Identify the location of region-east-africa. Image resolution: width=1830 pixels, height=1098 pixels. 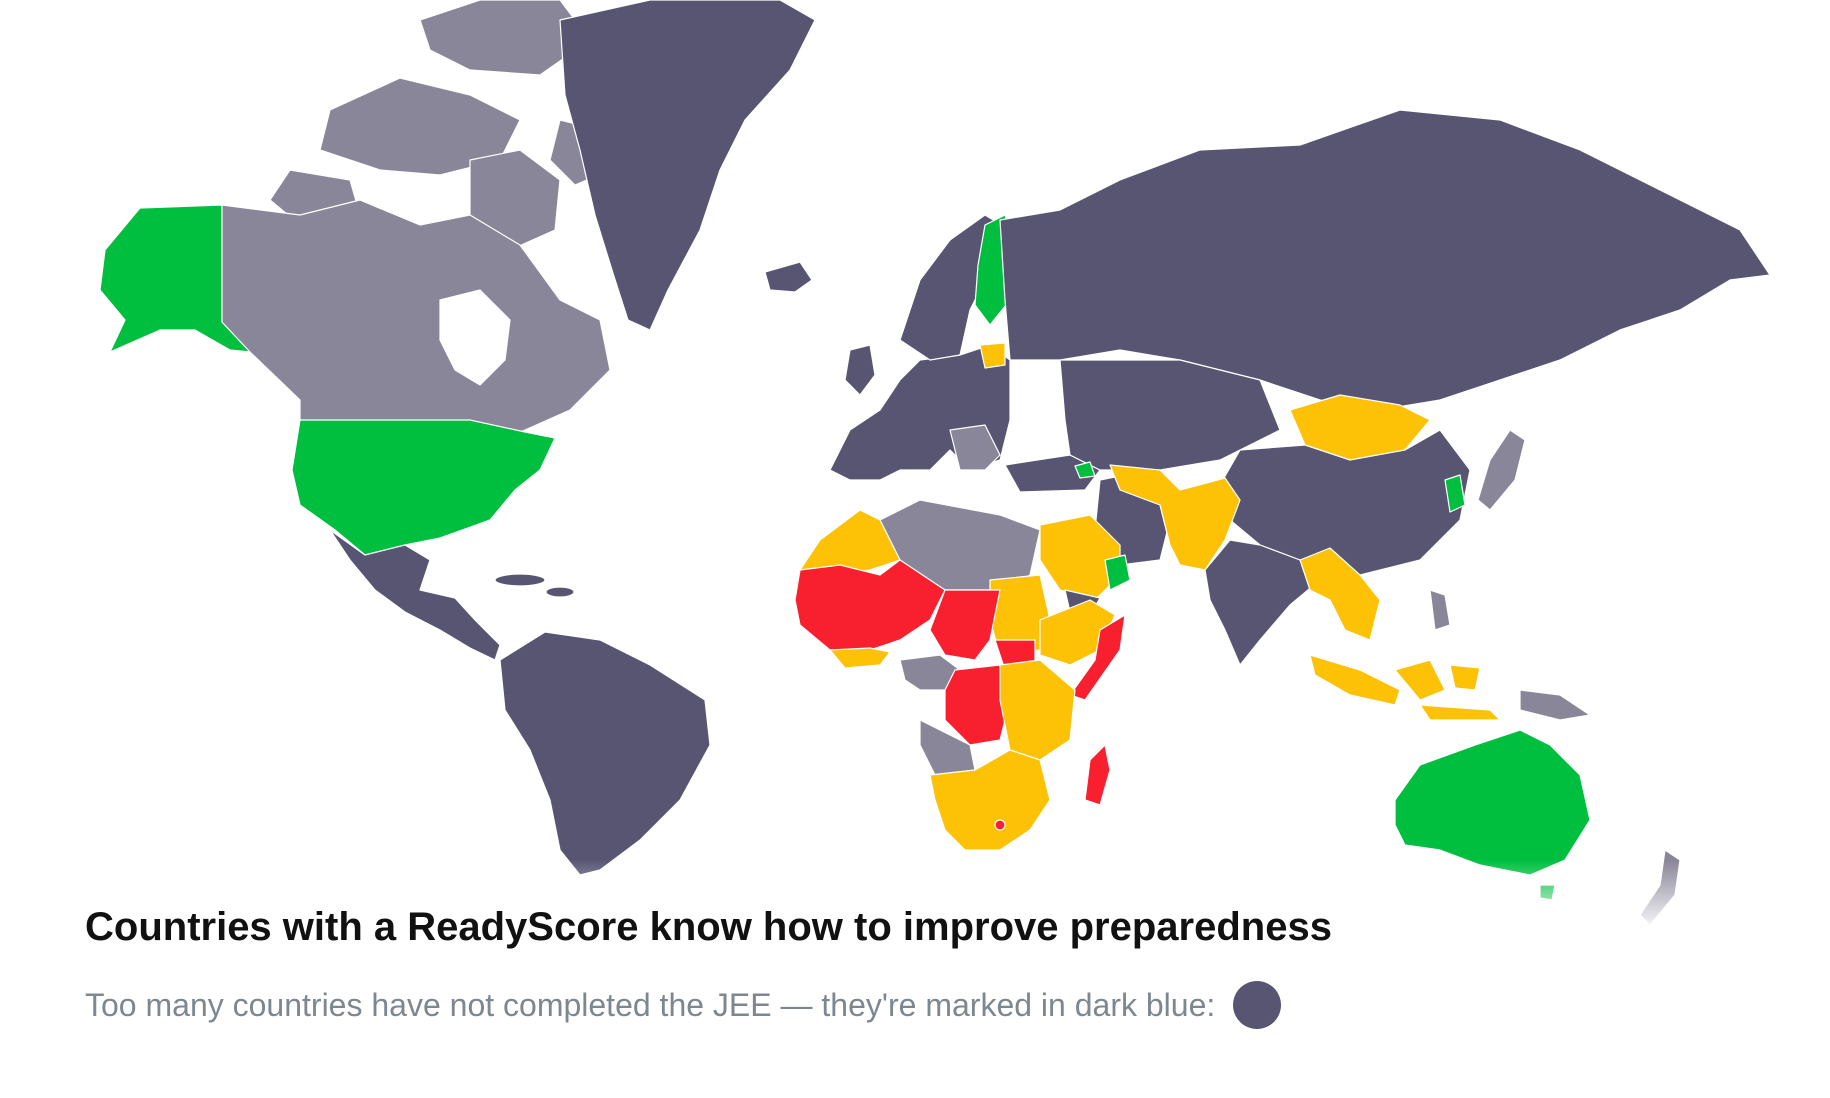
(1037, 710).